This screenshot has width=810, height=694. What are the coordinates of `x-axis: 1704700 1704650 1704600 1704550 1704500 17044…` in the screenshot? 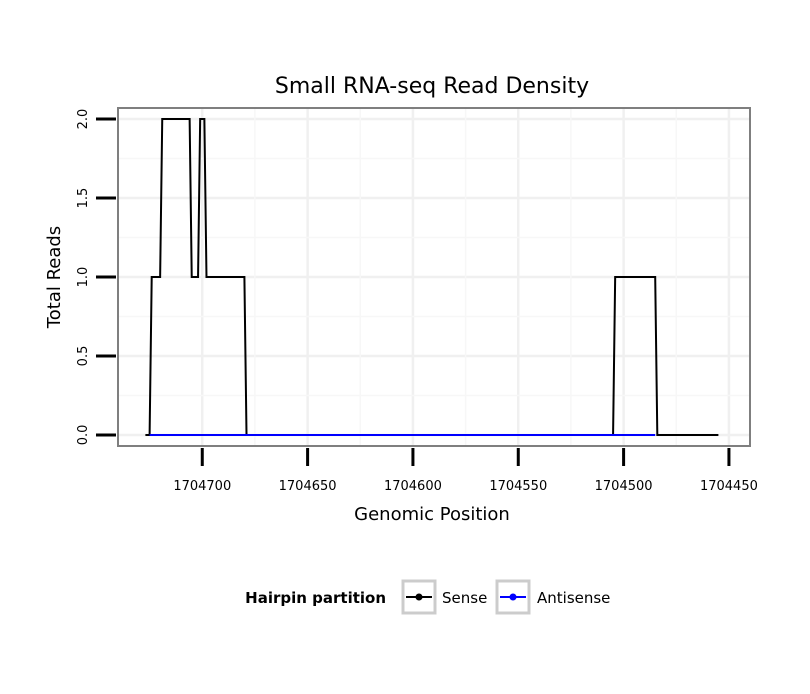 It's located at (465, 471).